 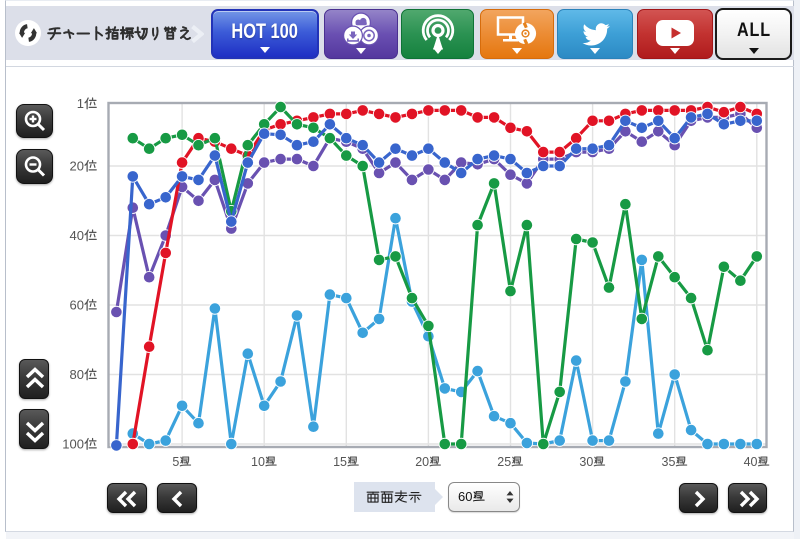 I want to click on svg-text: 1, so click(x=80, y=103).